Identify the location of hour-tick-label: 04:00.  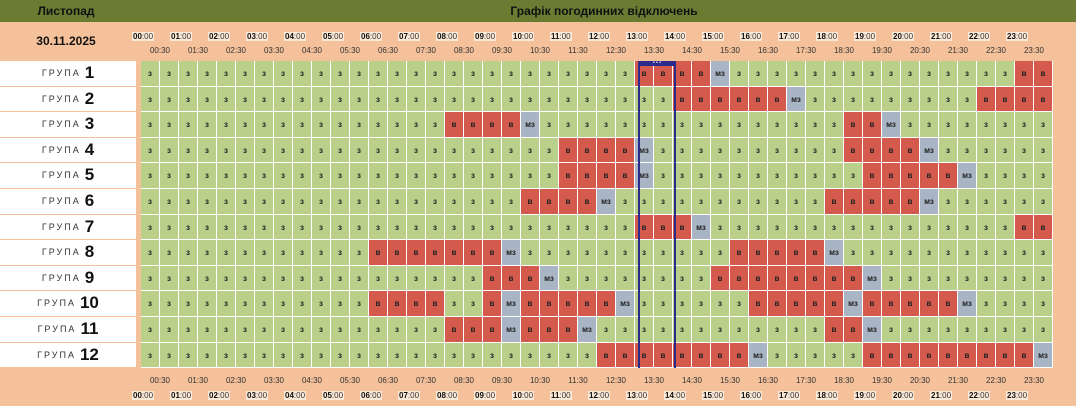
(295, 395).